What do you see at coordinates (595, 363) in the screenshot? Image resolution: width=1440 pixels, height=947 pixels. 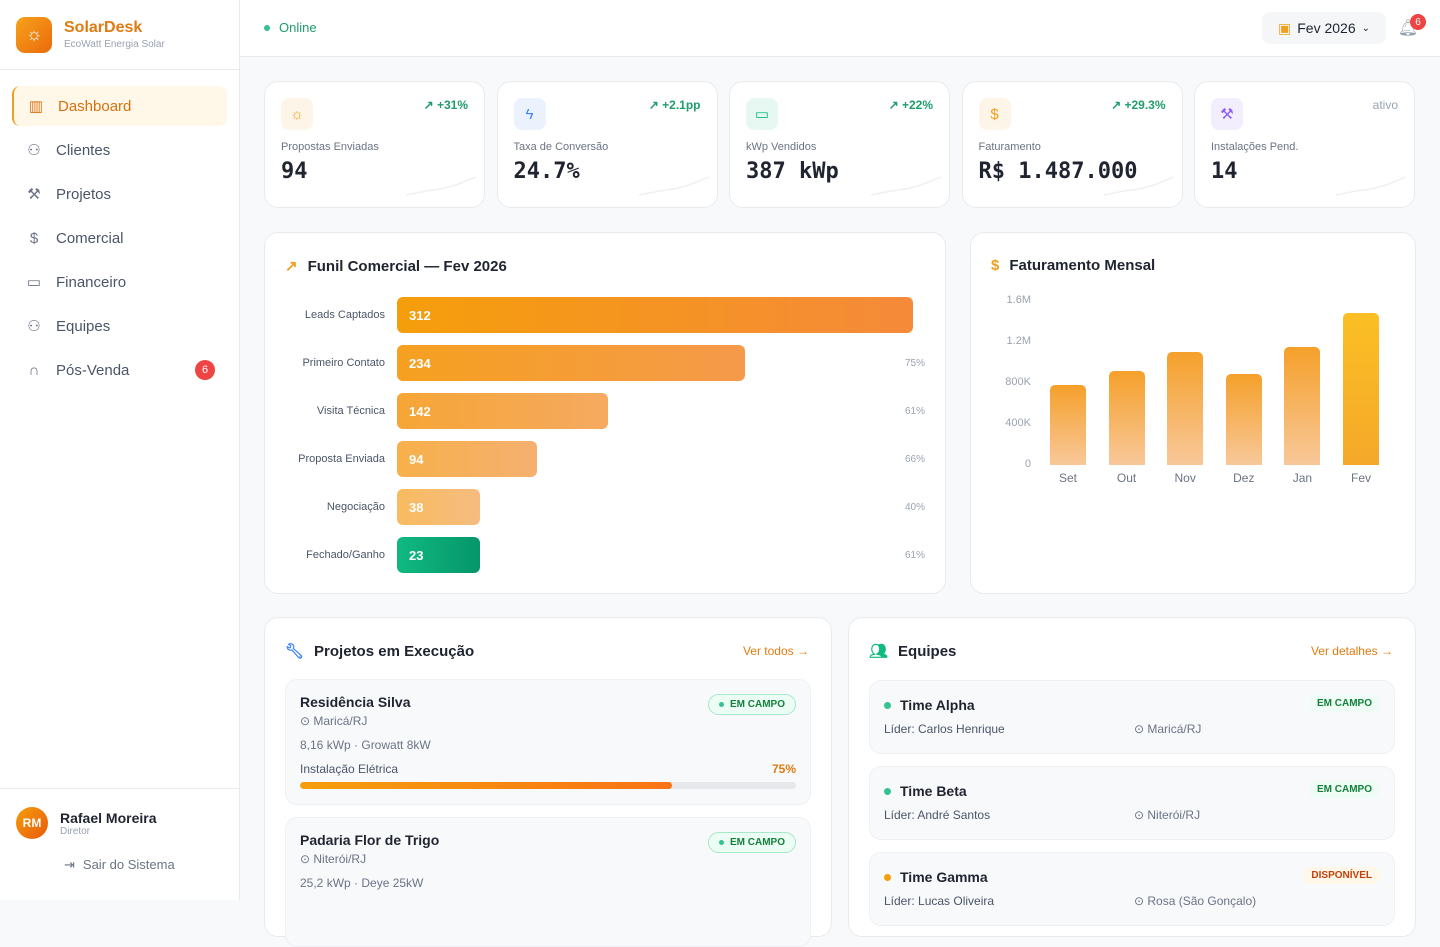 I see `funnel-row: Primeiro Contato 234 75%` at bounding box center [595, 363].